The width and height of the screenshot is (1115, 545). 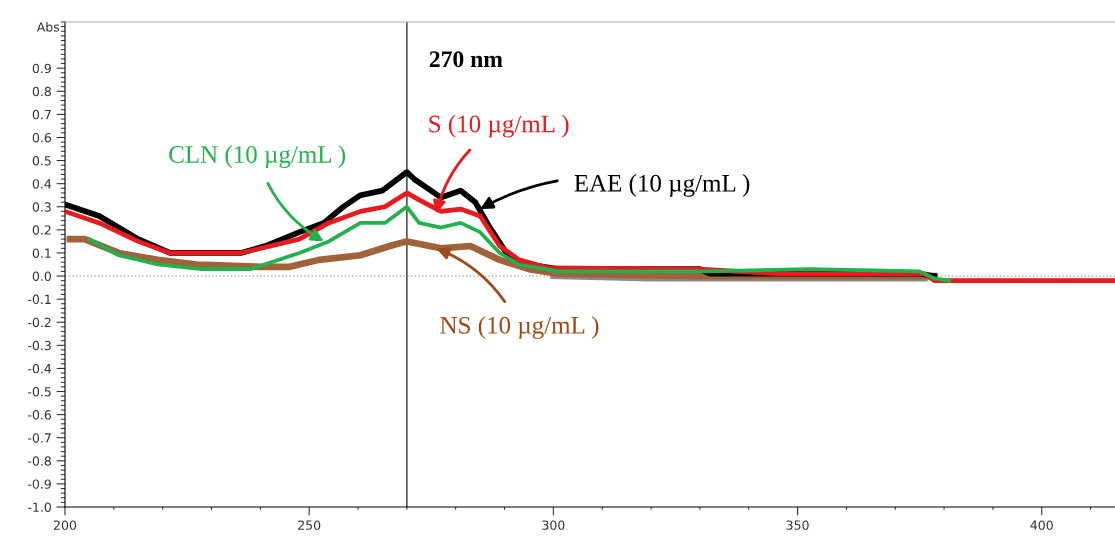 I want to click on y-tick-label: 0.5, so click(x=41, y=161).